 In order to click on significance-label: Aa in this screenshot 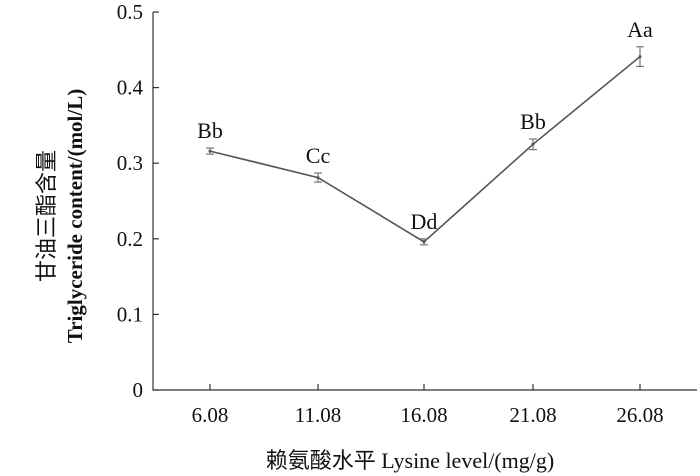, I will do `click(640, 29)`.